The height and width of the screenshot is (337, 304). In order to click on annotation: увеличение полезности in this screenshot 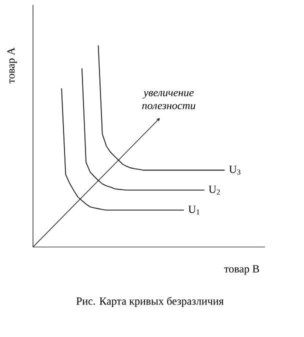, I will do `click(169, 100)`.